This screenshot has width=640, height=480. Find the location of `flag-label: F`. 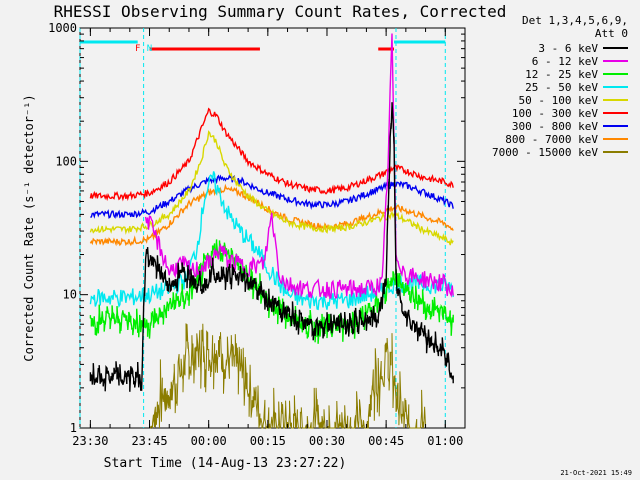

flag-label: F is located at coordinates (137, 49).